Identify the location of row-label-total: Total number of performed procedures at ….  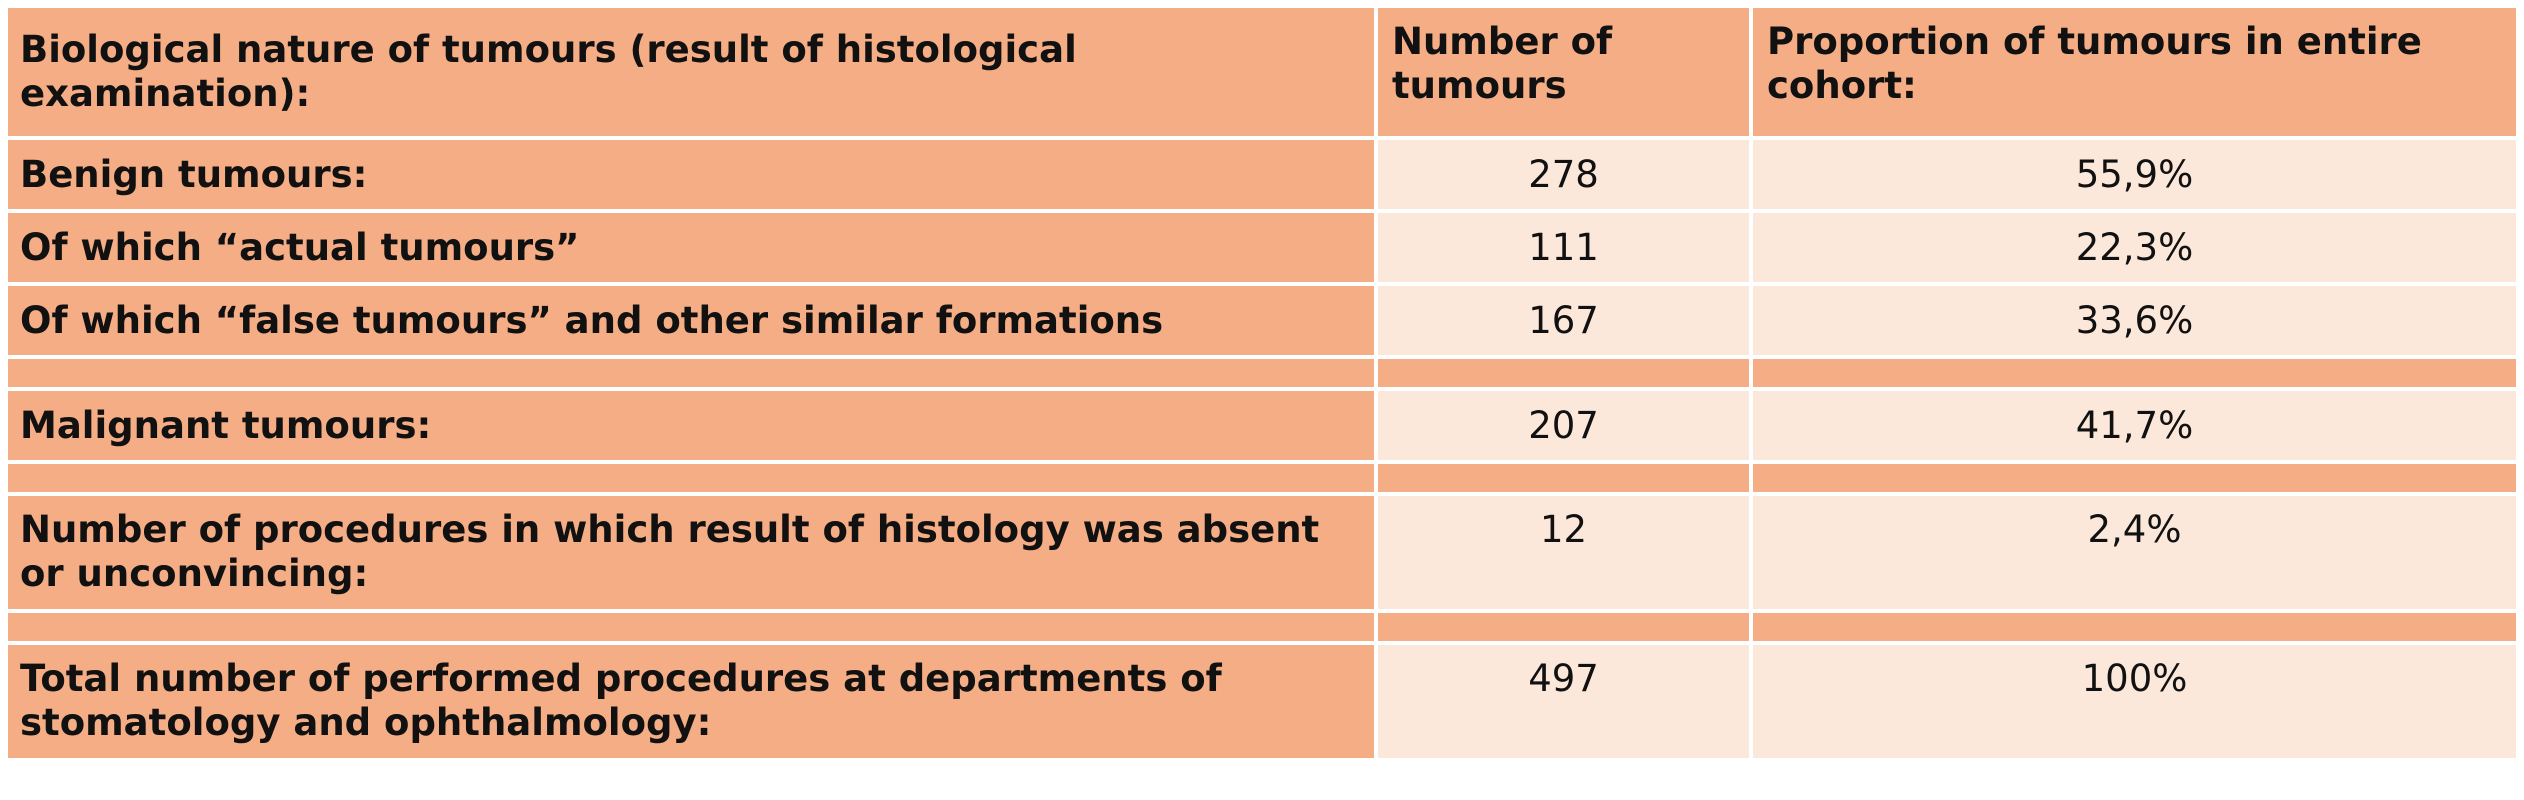
(693, 703).